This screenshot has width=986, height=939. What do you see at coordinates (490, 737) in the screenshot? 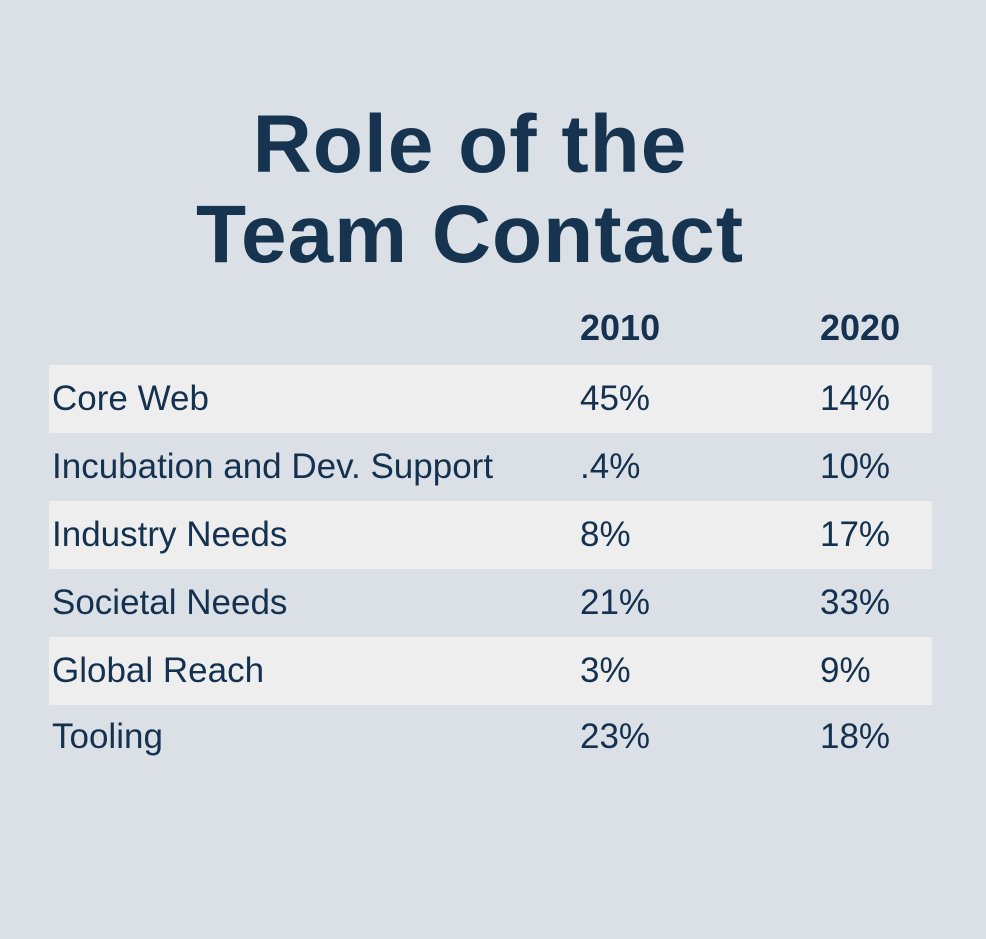
I see `table-row: Tooling 23% 18%` at bounding box center [490, 737].